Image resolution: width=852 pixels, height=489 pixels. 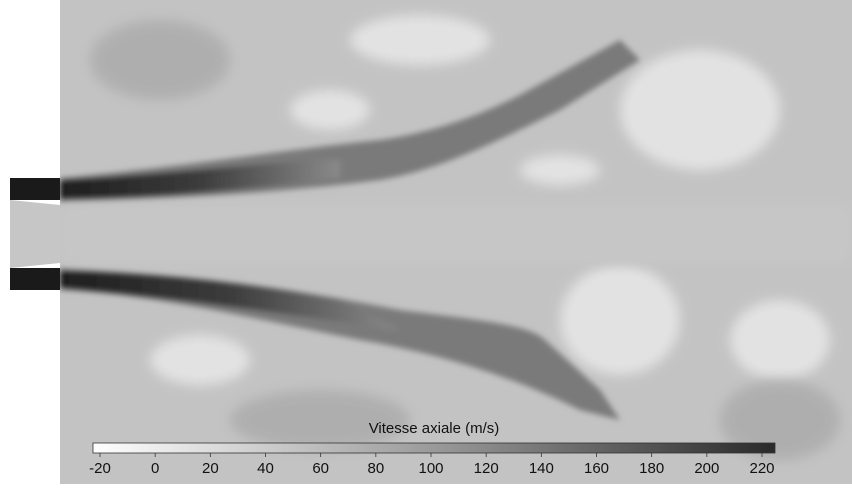 What do you see at coordinates (651, 468) in the screenshot?
I see `colorbar-tick-label: 180` at bounding box center [651, 468].